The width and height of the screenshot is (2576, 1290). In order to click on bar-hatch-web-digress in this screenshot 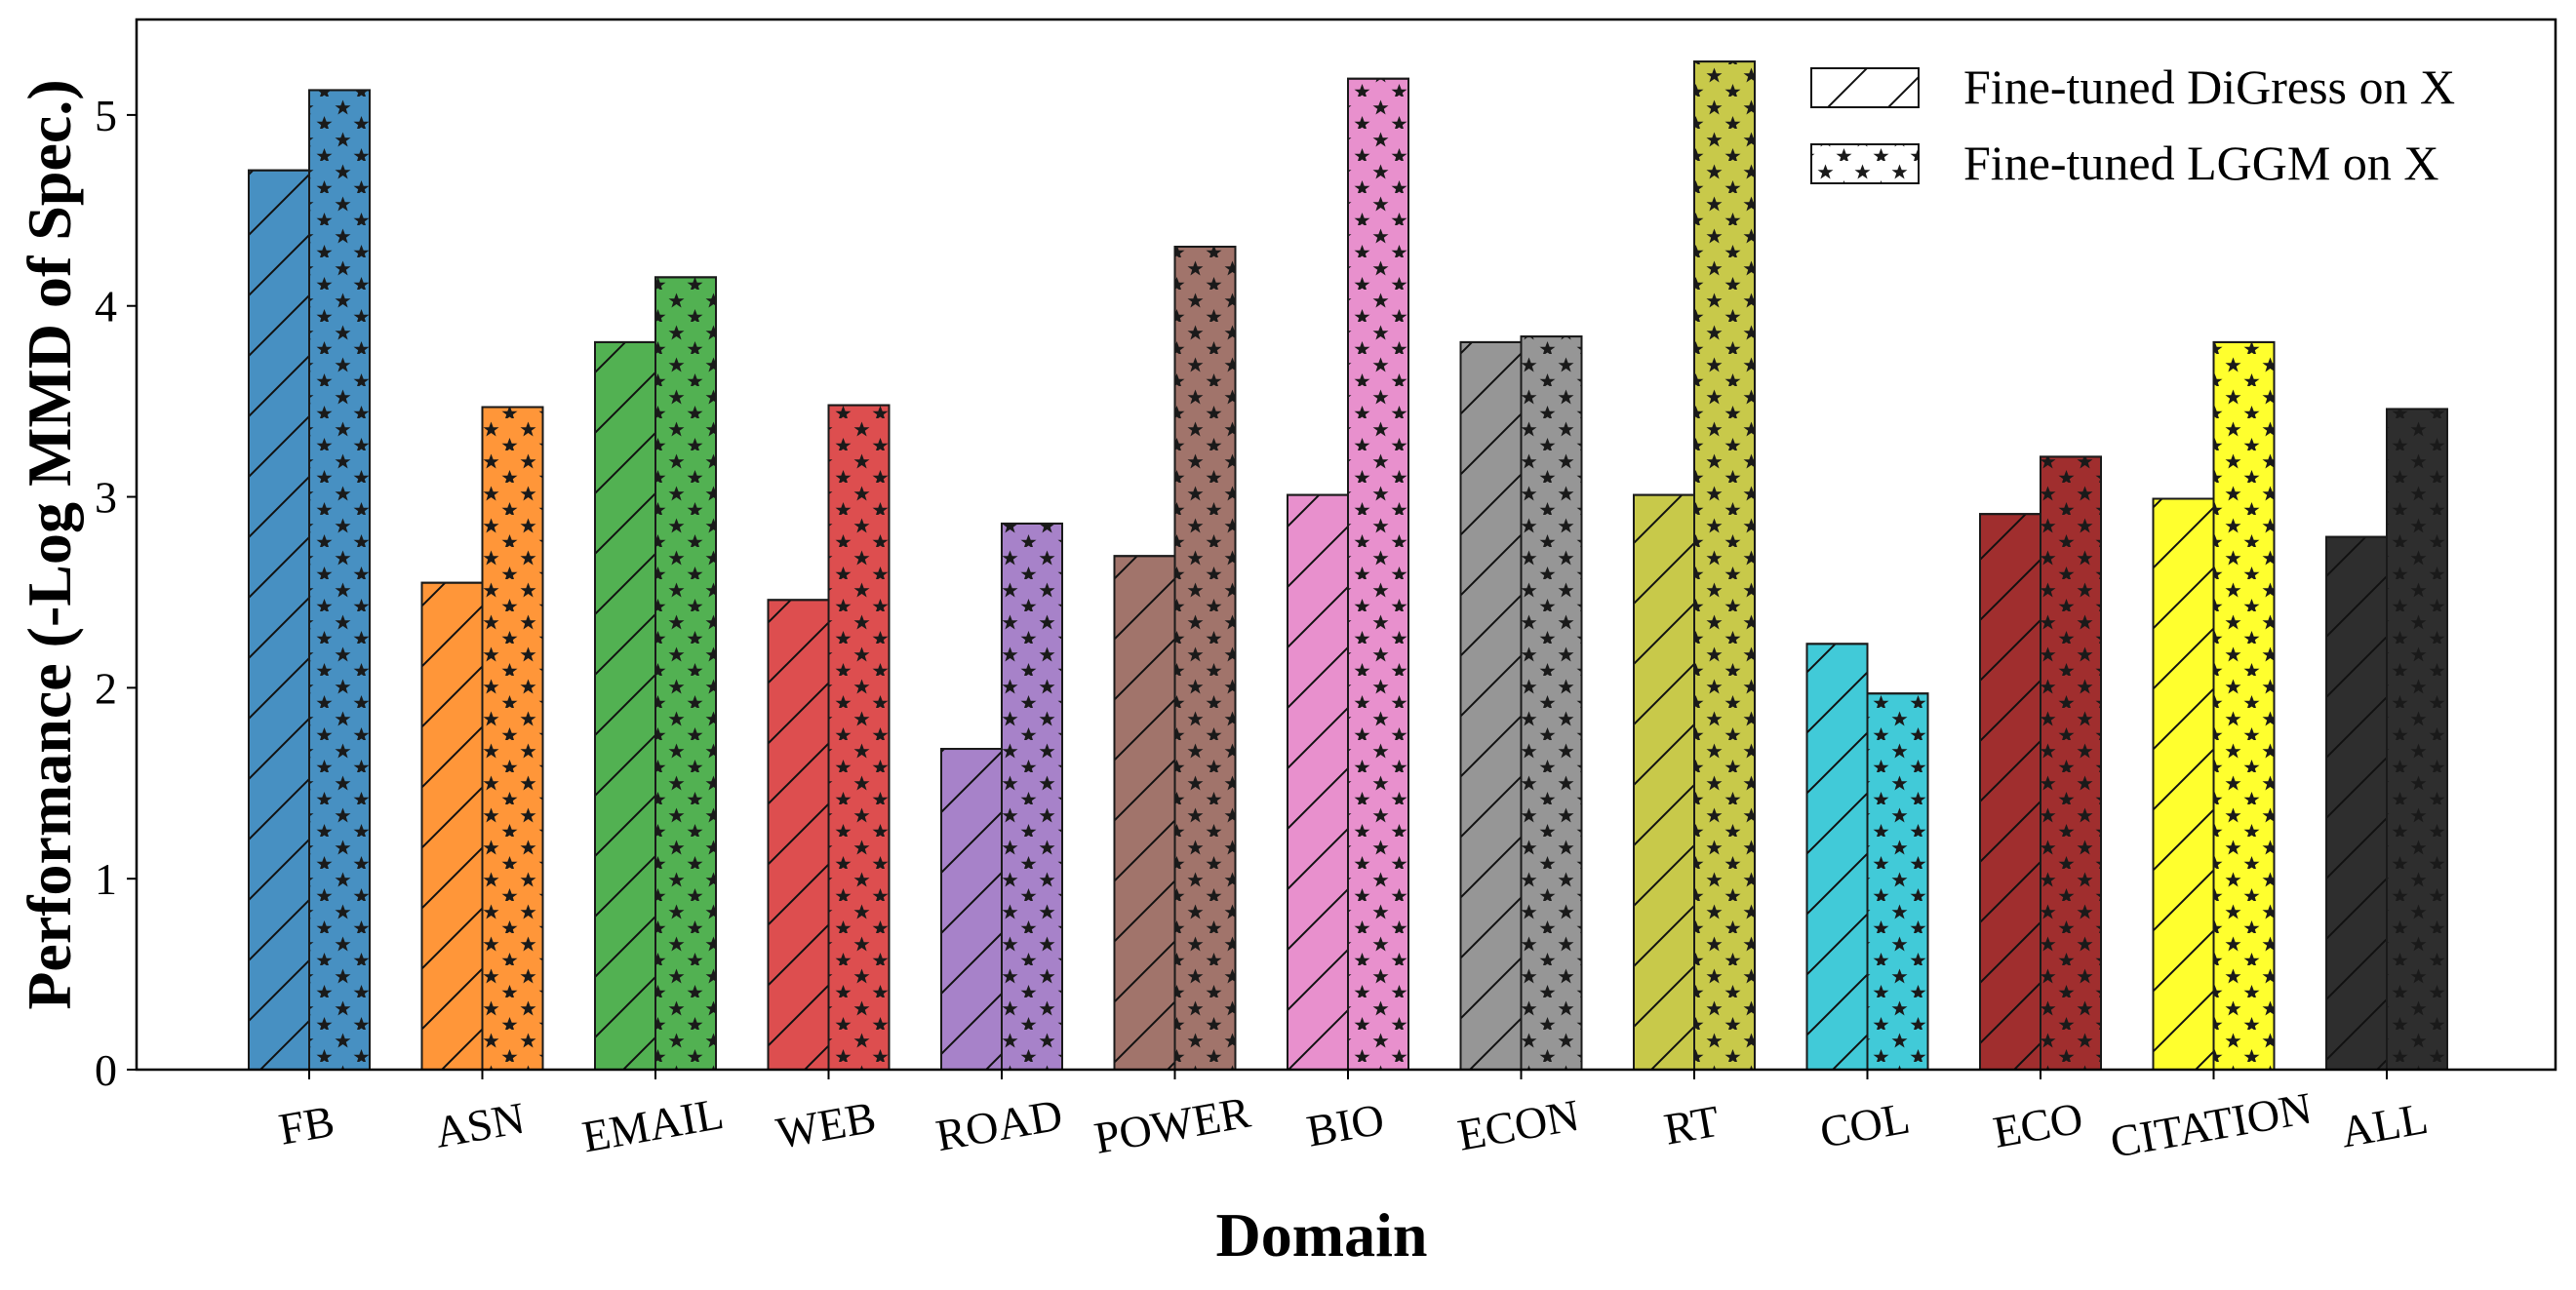, I will do `click(798, 836)`.